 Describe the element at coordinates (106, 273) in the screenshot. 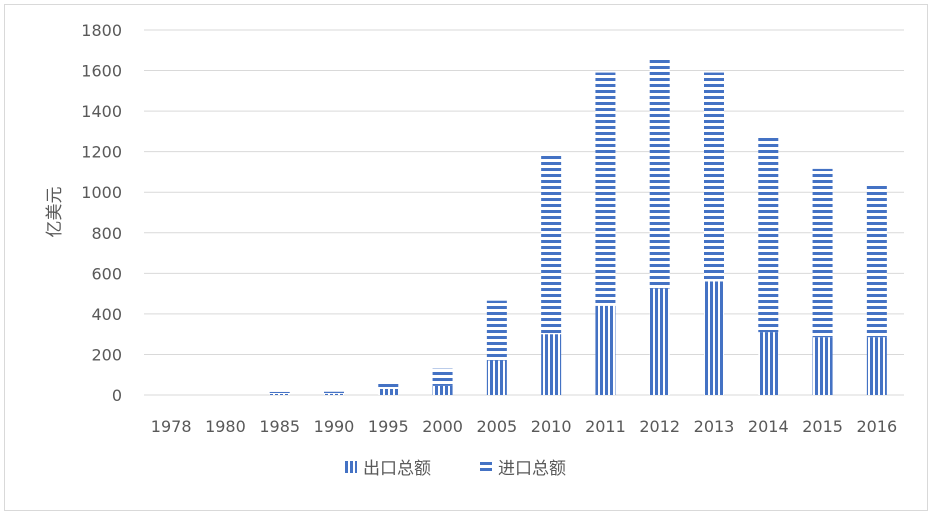

I see `y-tick-label: 600` at that location.